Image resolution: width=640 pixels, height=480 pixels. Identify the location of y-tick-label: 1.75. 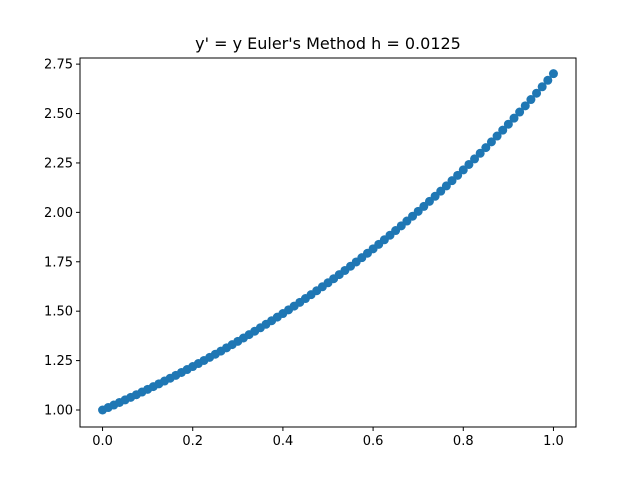
(58, 262).